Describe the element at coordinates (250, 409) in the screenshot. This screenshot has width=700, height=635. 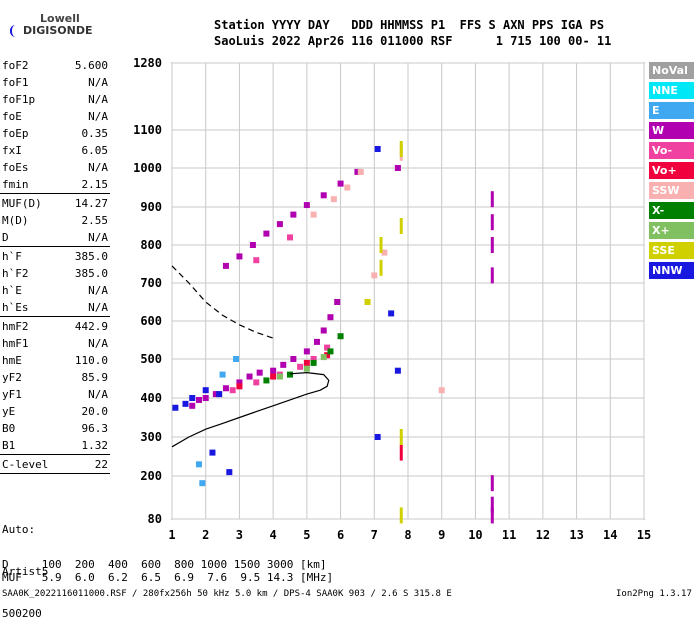
I see `profile-curve` at that location.